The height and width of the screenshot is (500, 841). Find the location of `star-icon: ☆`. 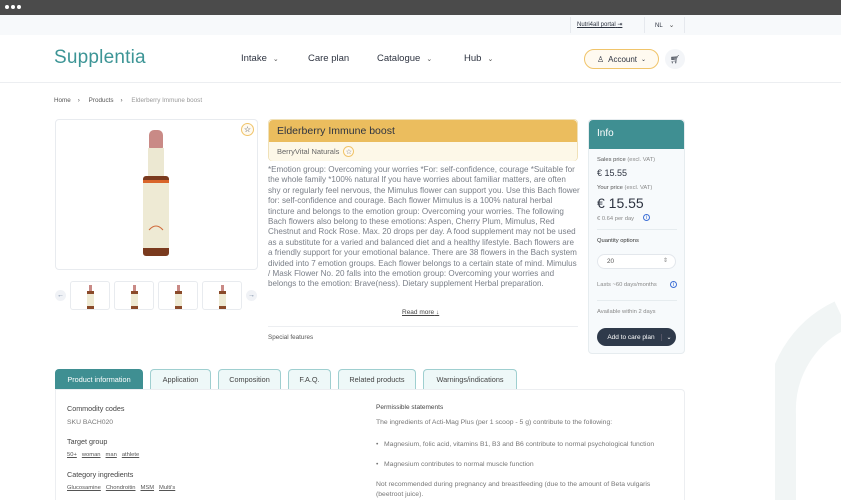

star-icon: ☆ is located at coordinates (247, 129).